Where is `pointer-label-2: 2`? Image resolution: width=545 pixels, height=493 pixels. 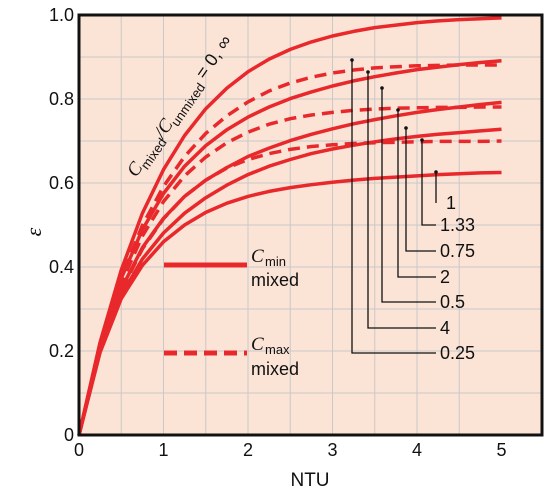
pointer-label-2: 2 is located at coordinates (445, 277).